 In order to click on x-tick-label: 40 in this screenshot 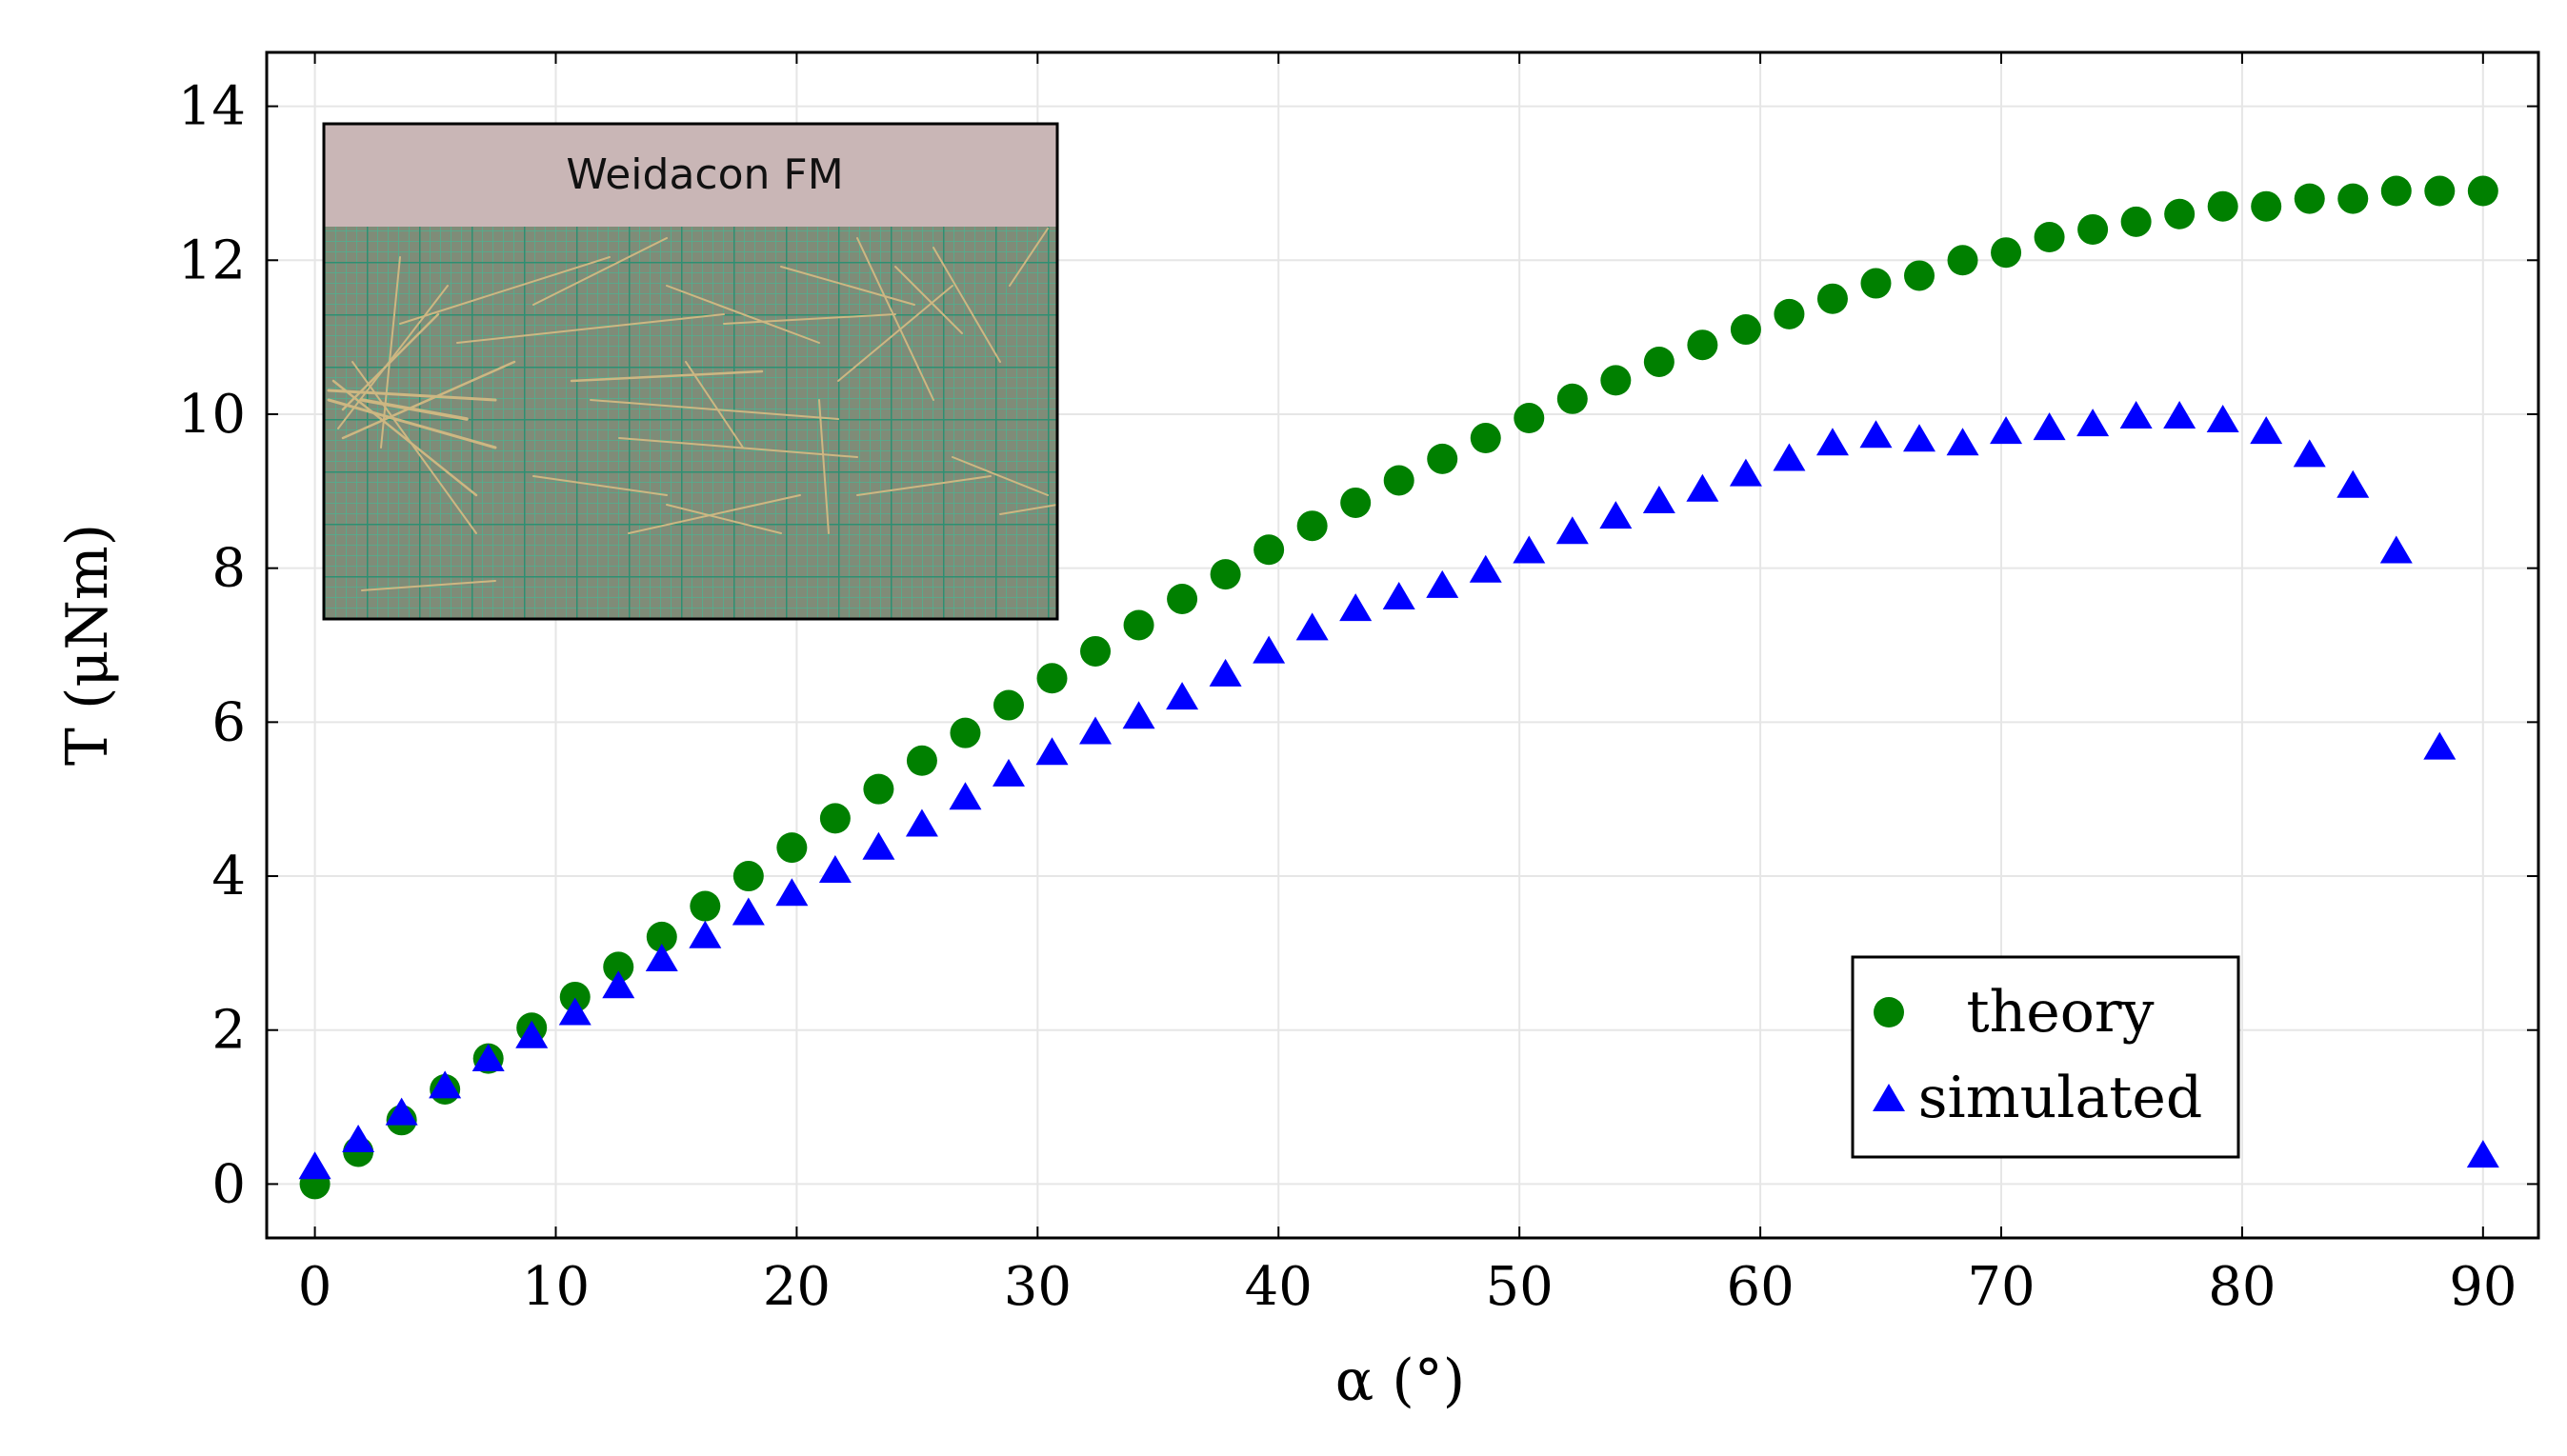, I will do `click(1279, 1287)`.